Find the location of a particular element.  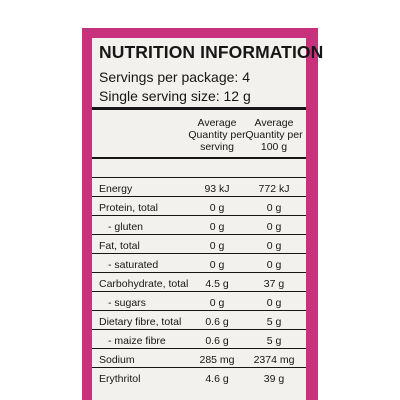

table-row: Erythritol 4.6 g 39 g is located at coordinates (199, 377).